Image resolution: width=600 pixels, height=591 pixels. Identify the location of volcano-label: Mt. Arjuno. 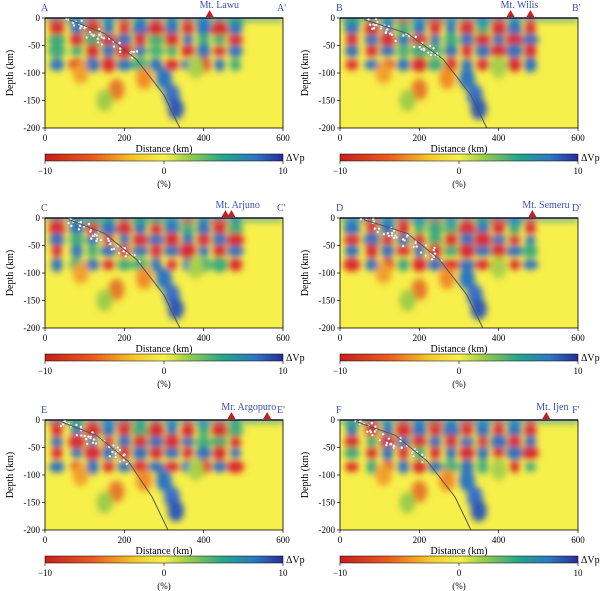
(237, 205).